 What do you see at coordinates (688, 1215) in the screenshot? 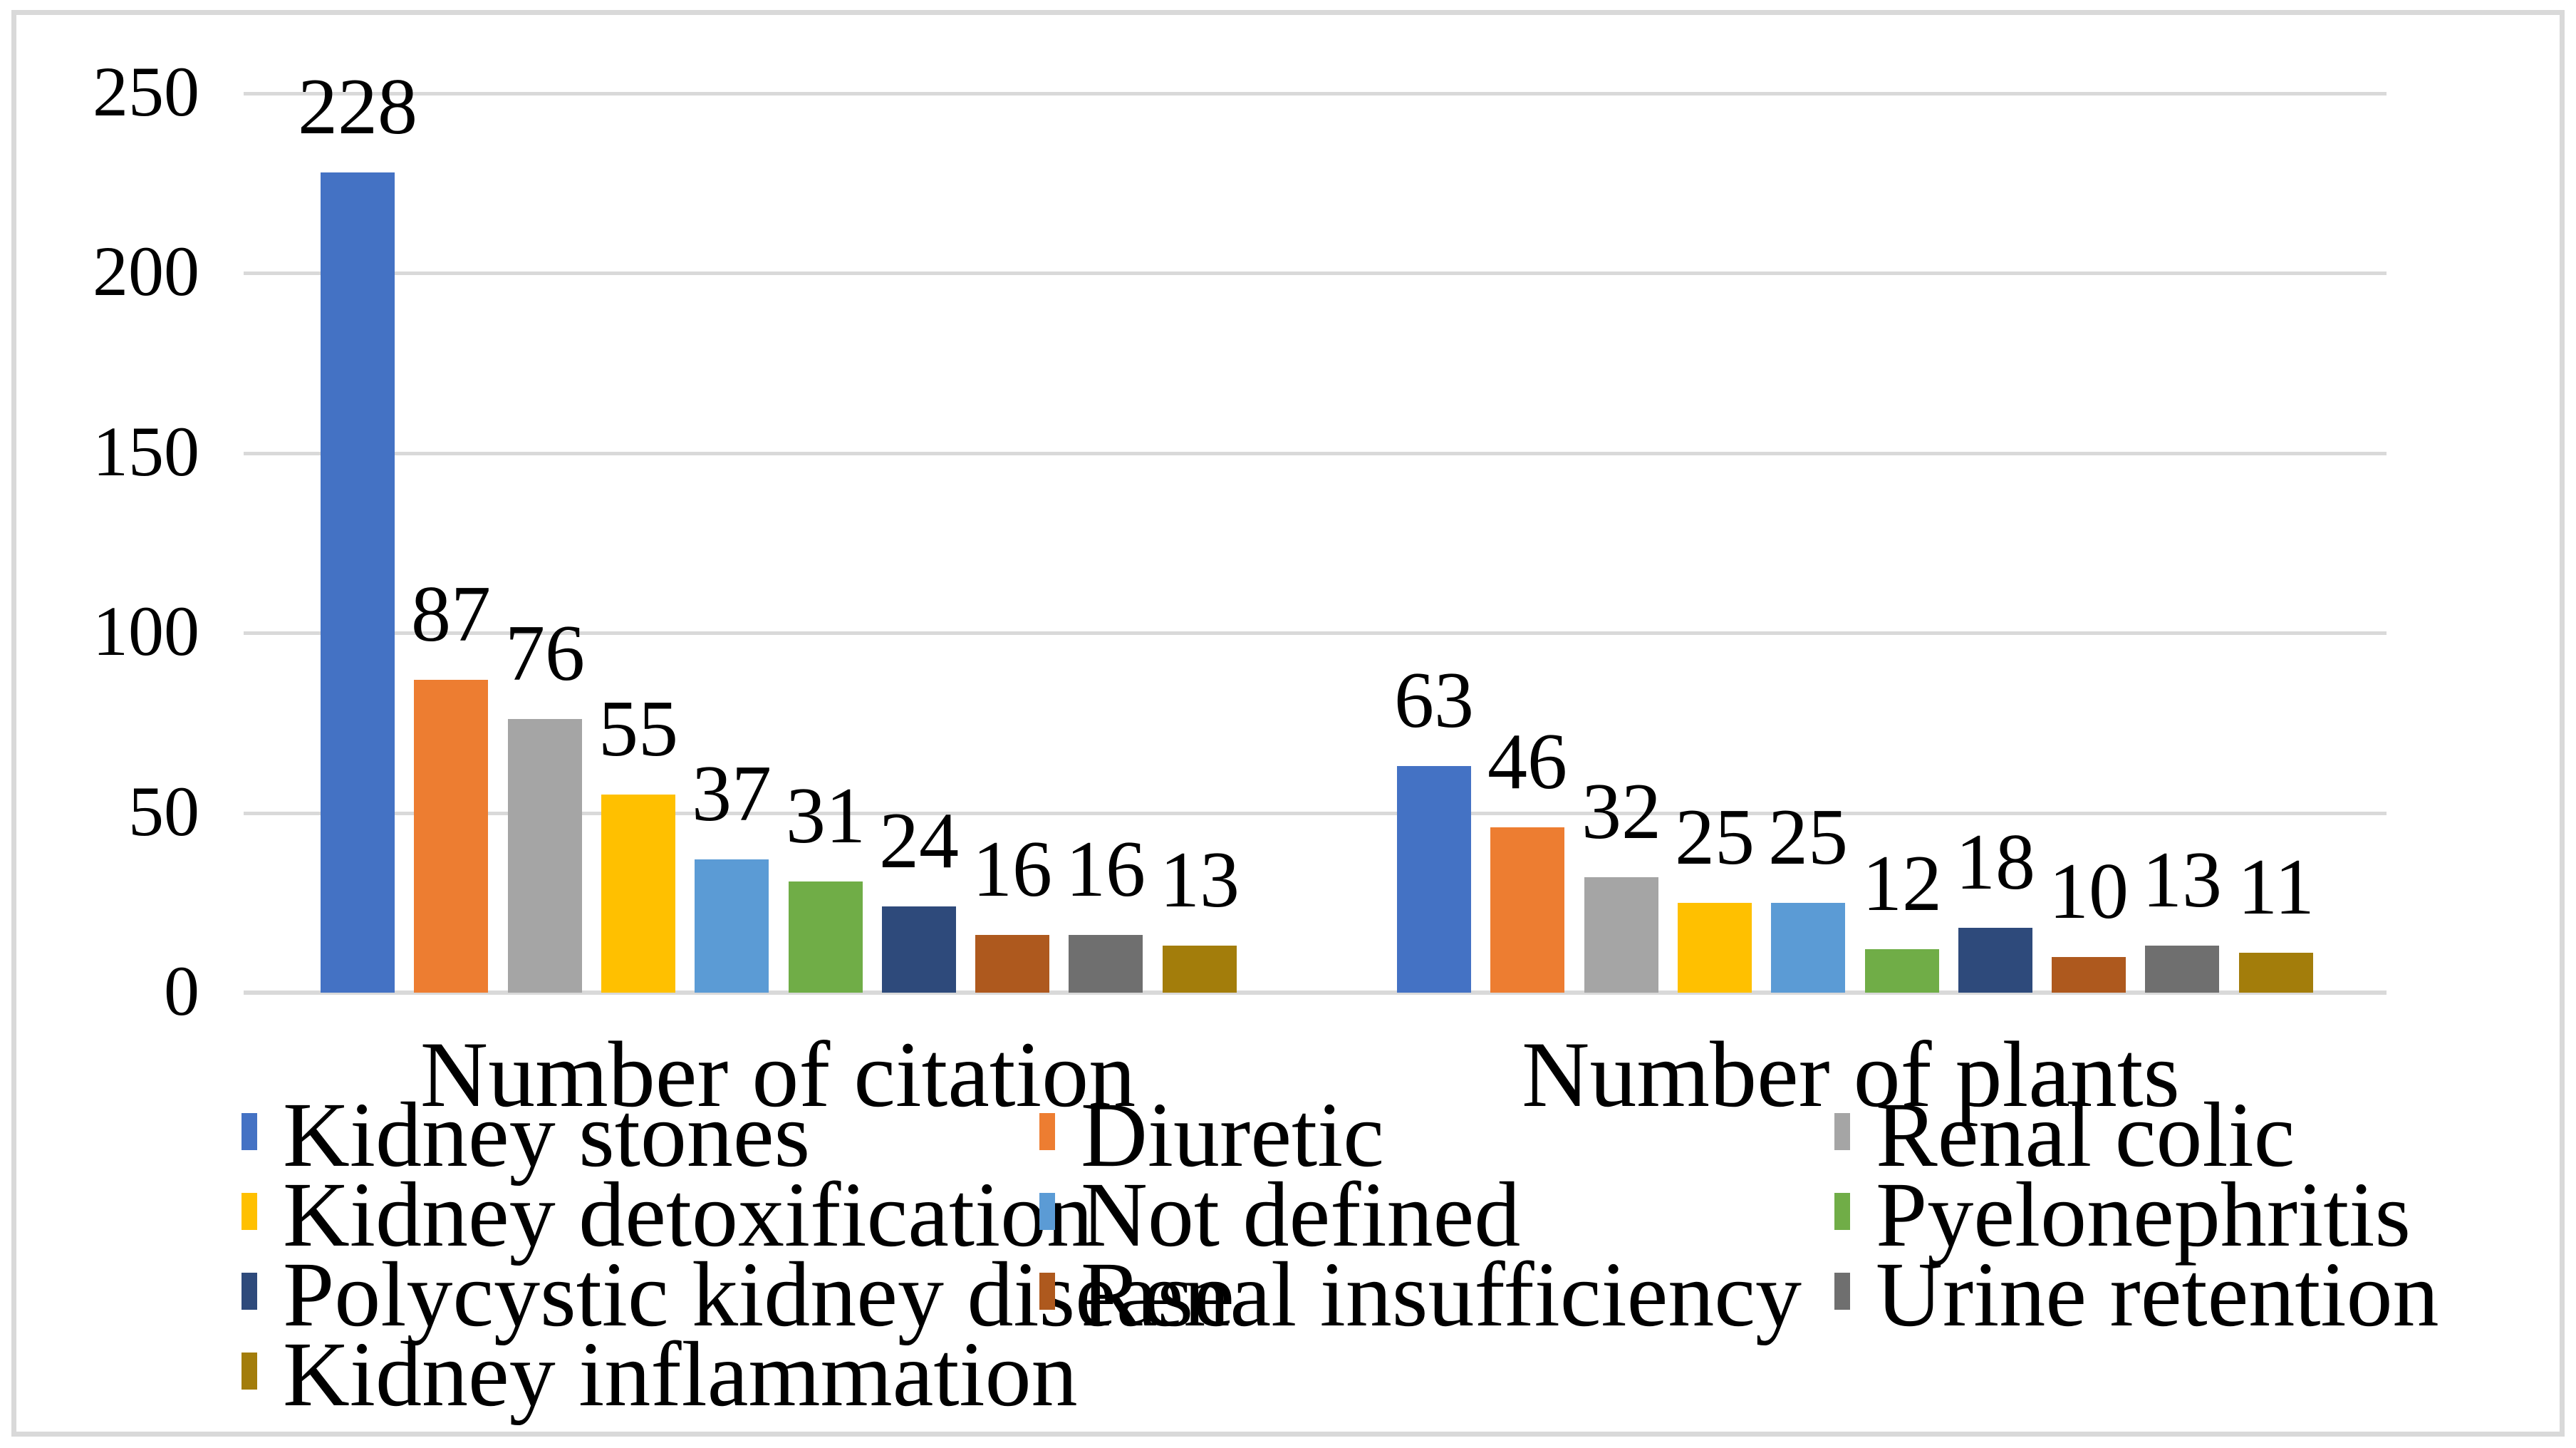
I see `legend-label-kidney-detoxification: Kidney detoxification` at bounding box center [688, 1215].